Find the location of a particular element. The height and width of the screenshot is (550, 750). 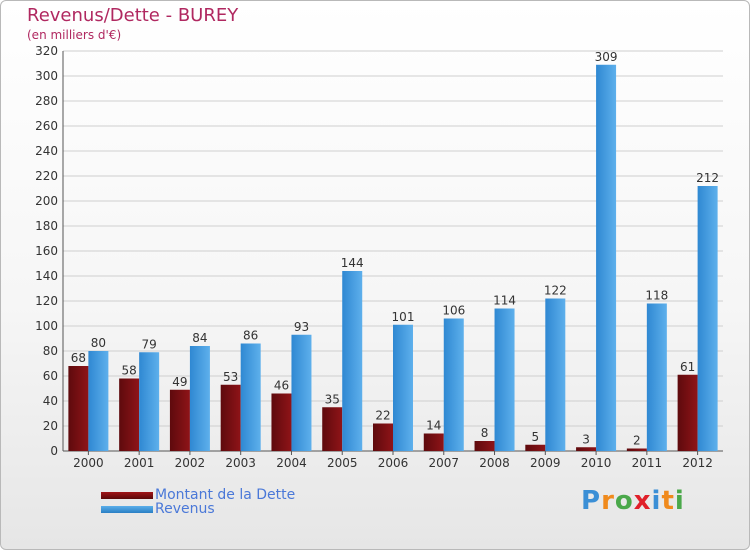

y-tick-label: 280 is located at coordinates (46, 101).